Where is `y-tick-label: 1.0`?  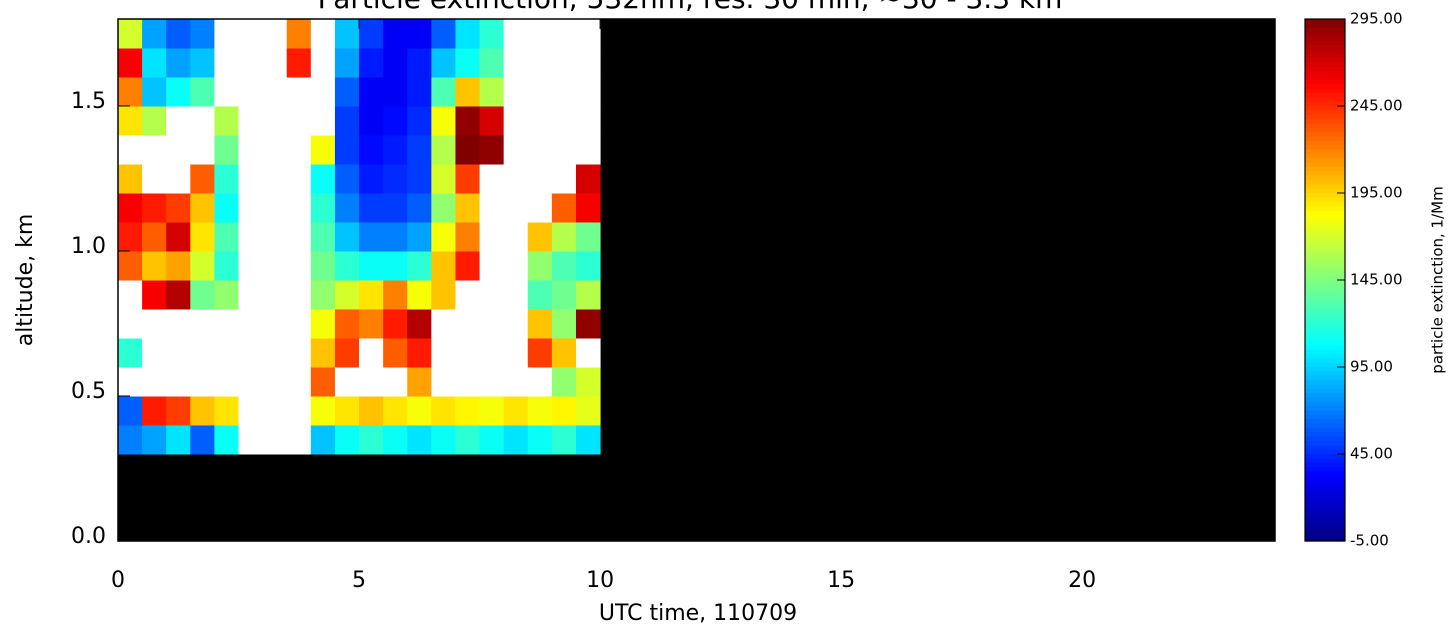
y-tick-label: 1.0 is located at coordinates (88, 246).